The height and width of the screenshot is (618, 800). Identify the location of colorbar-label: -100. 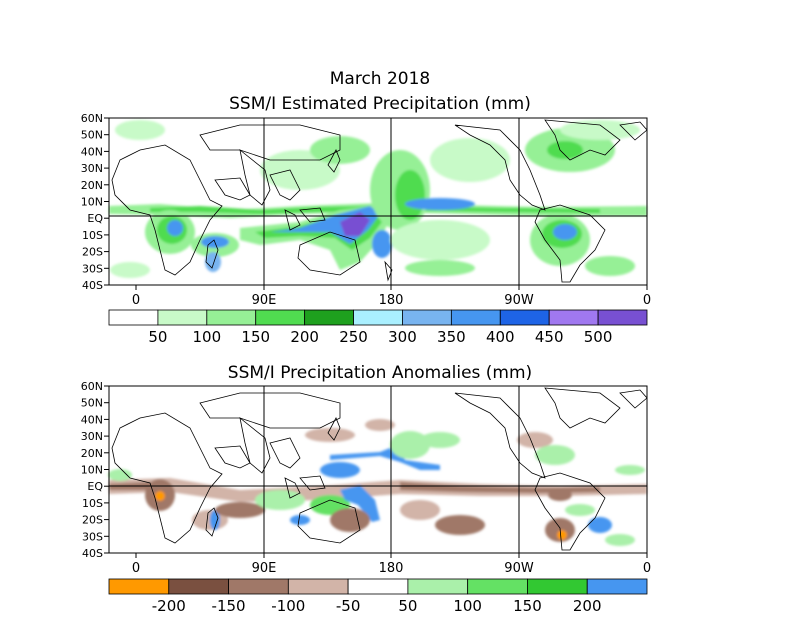
(288, 606).